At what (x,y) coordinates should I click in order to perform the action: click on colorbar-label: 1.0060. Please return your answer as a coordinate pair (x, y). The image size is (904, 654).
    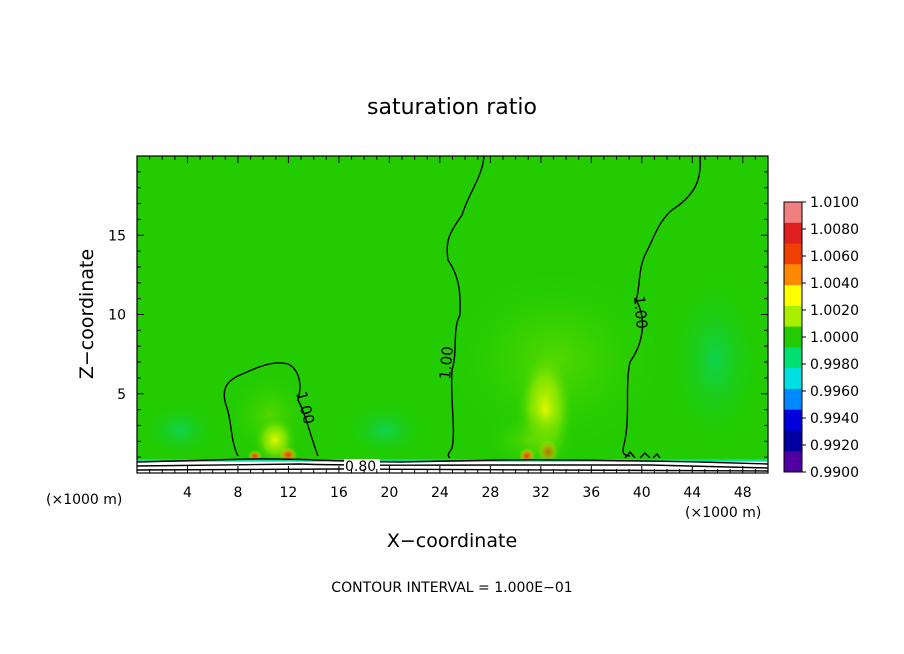
    Looking at the image, I should click on (834, 257).